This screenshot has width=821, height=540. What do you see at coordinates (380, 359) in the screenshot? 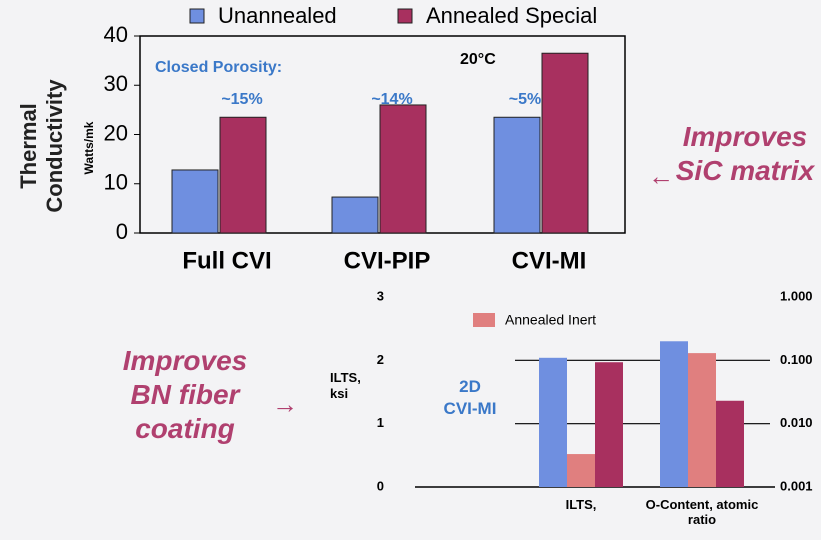
I see `y-tick-label: 2` at bounding box center [380, 359].